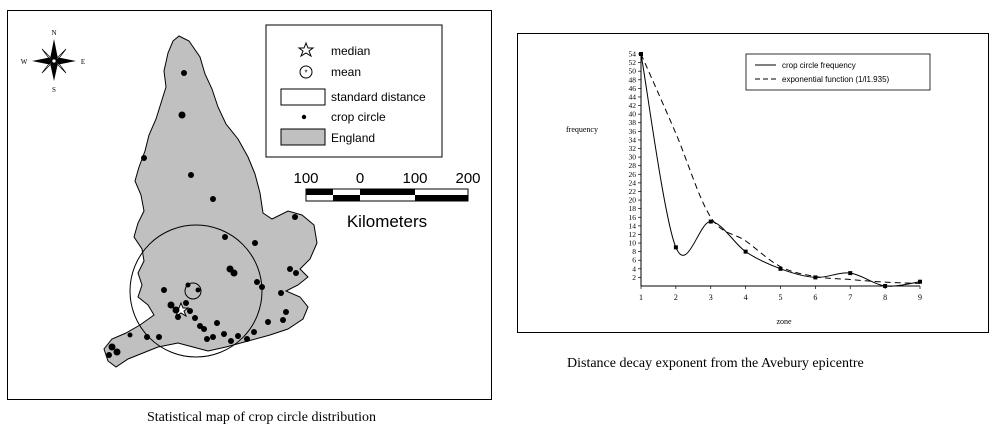  I want to click on x-tick-label: 6, so click(815, 297).